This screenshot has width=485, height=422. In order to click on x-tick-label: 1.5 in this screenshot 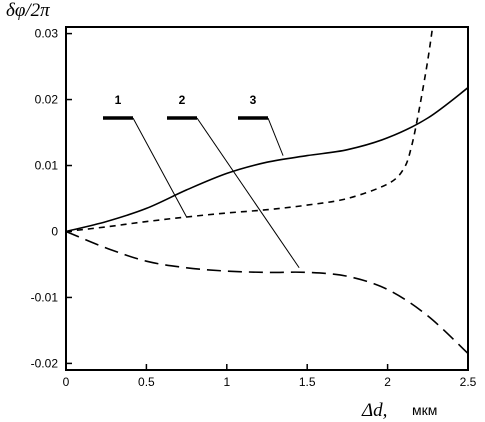, I will do `click(307, 382)`.